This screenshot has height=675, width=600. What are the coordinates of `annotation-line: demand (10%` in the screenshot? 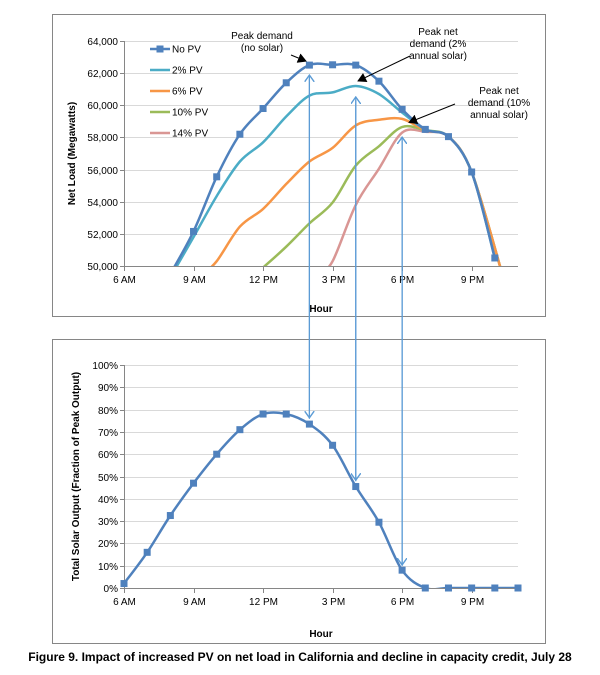 It's located at (499, 103).